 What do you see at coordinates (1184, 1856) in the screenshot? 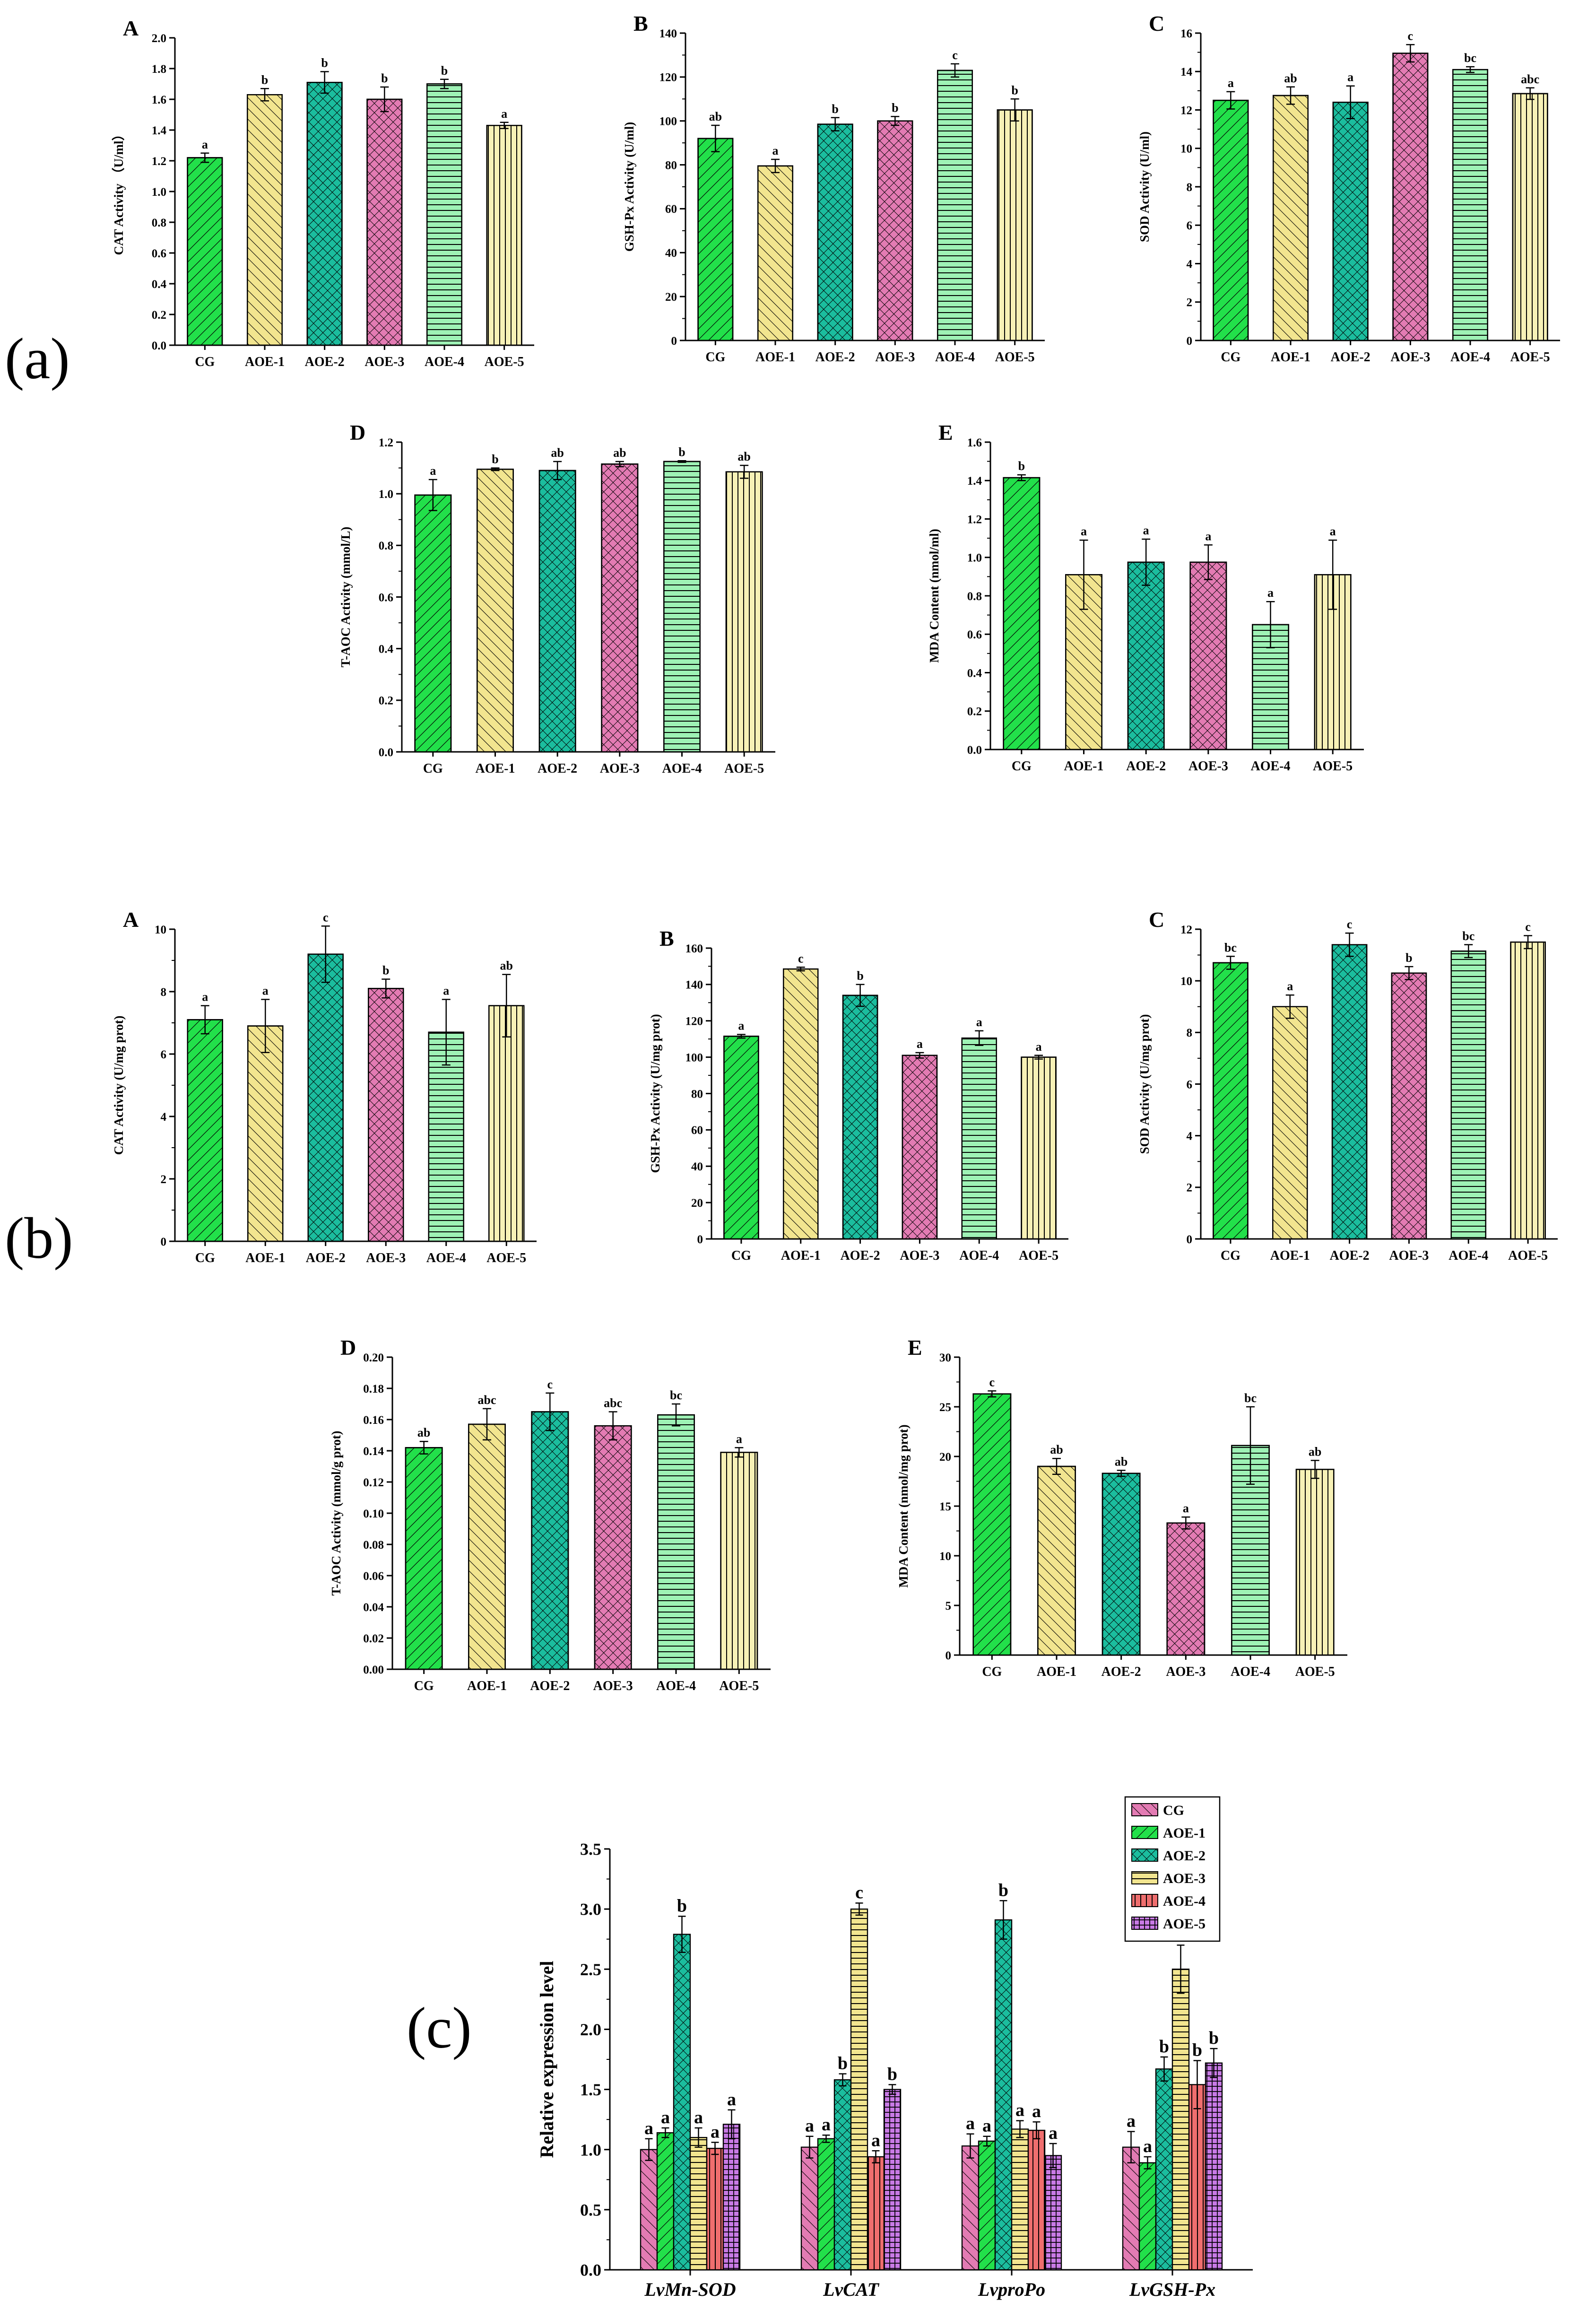
I see `legend-label: AOE-2` at bounding box center [1184, 1856].